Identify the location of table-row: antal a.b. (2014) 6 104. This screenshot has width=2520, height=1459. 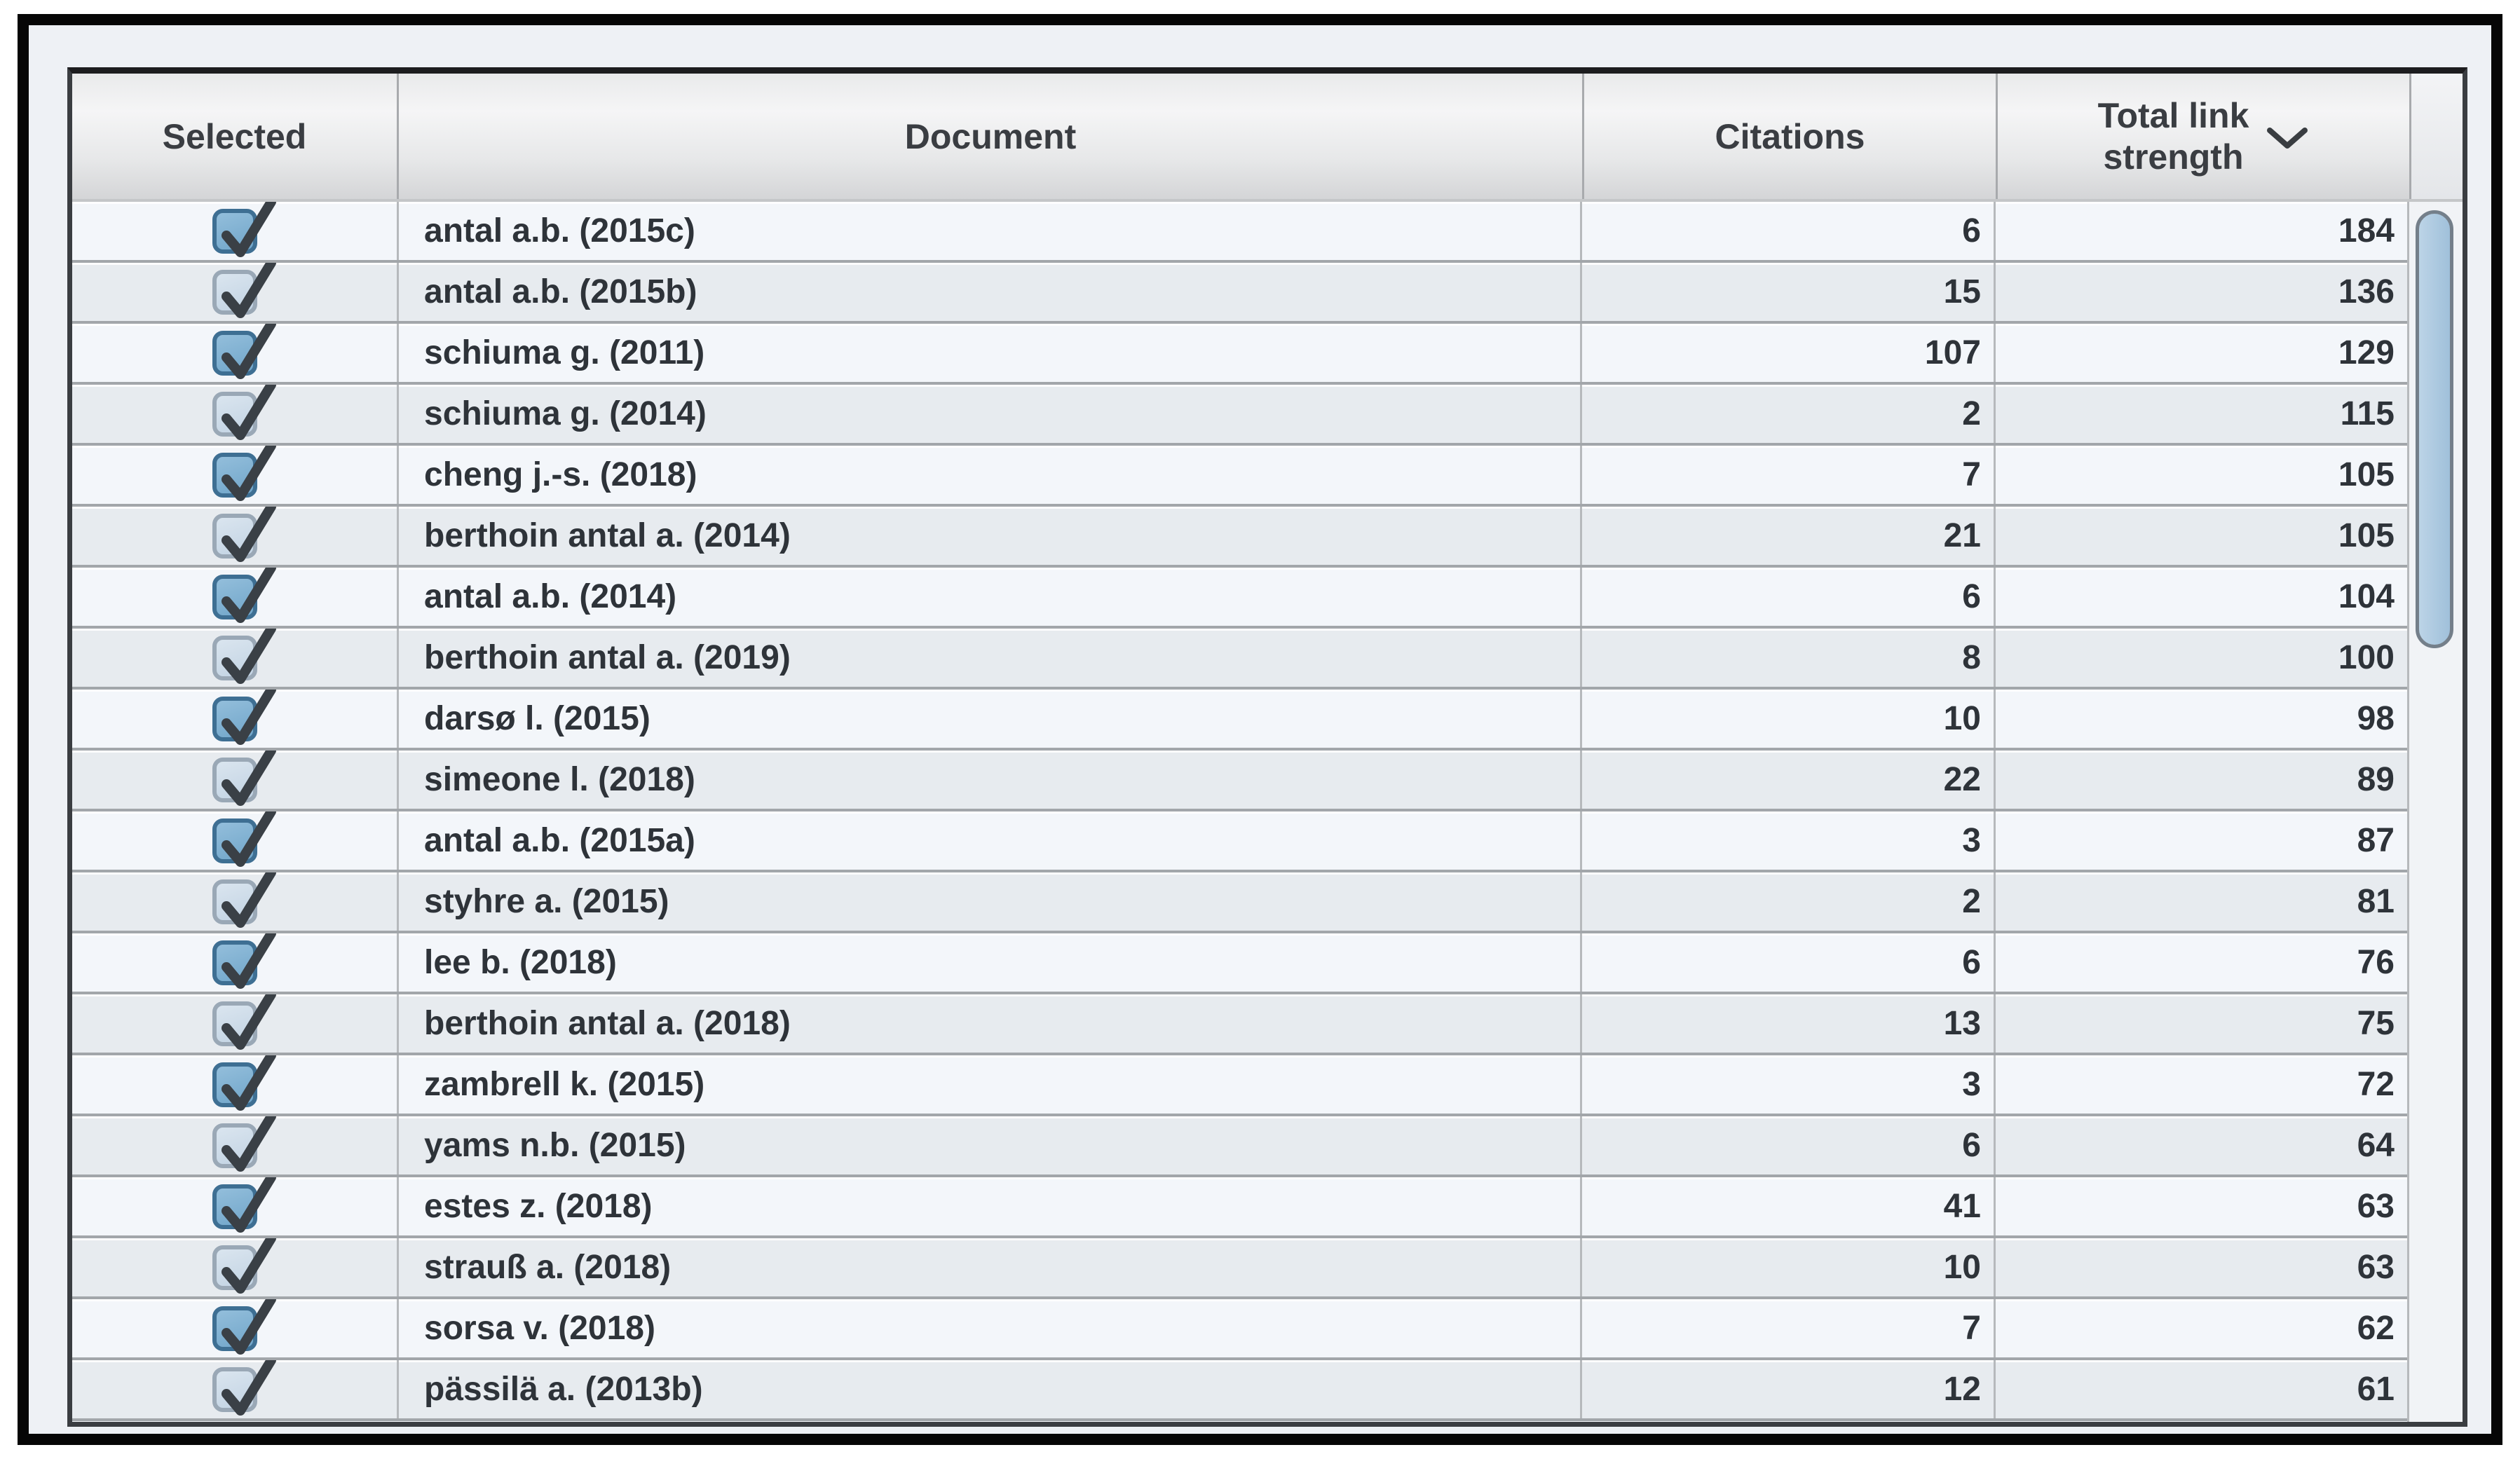
(1240, 598).